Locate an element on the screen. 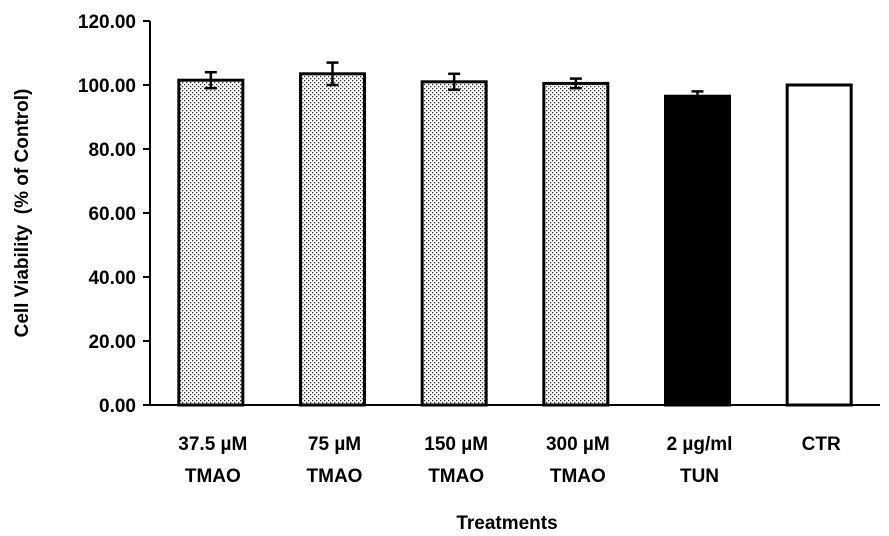 Image resolution: width=889 pixels, height=536 pixels. x-category-label: 300 µM is located at coordinates (578, 444).